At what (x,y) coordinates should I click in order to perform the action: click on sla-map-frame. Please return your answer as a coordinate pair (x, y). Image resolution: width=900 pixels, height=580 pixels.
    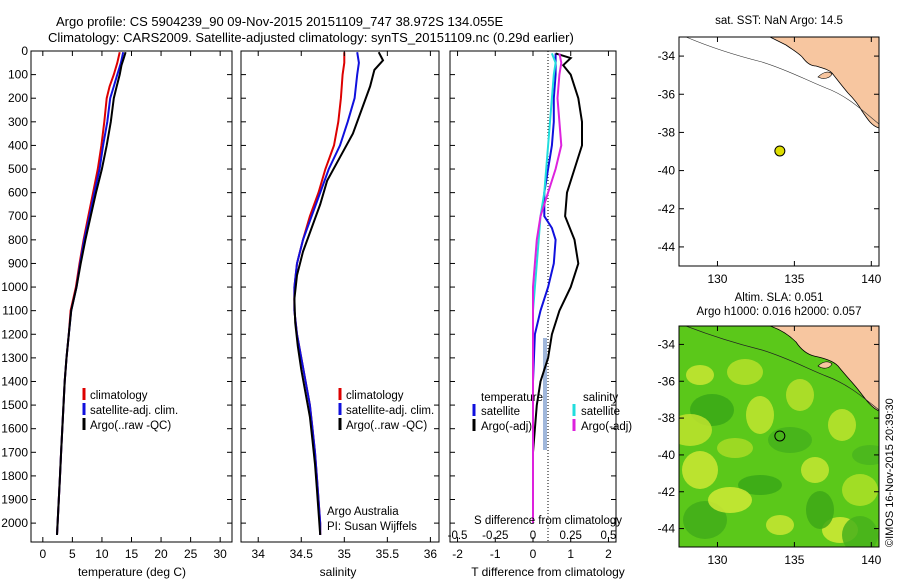
    Looking at the image, I should click on (779, 436).